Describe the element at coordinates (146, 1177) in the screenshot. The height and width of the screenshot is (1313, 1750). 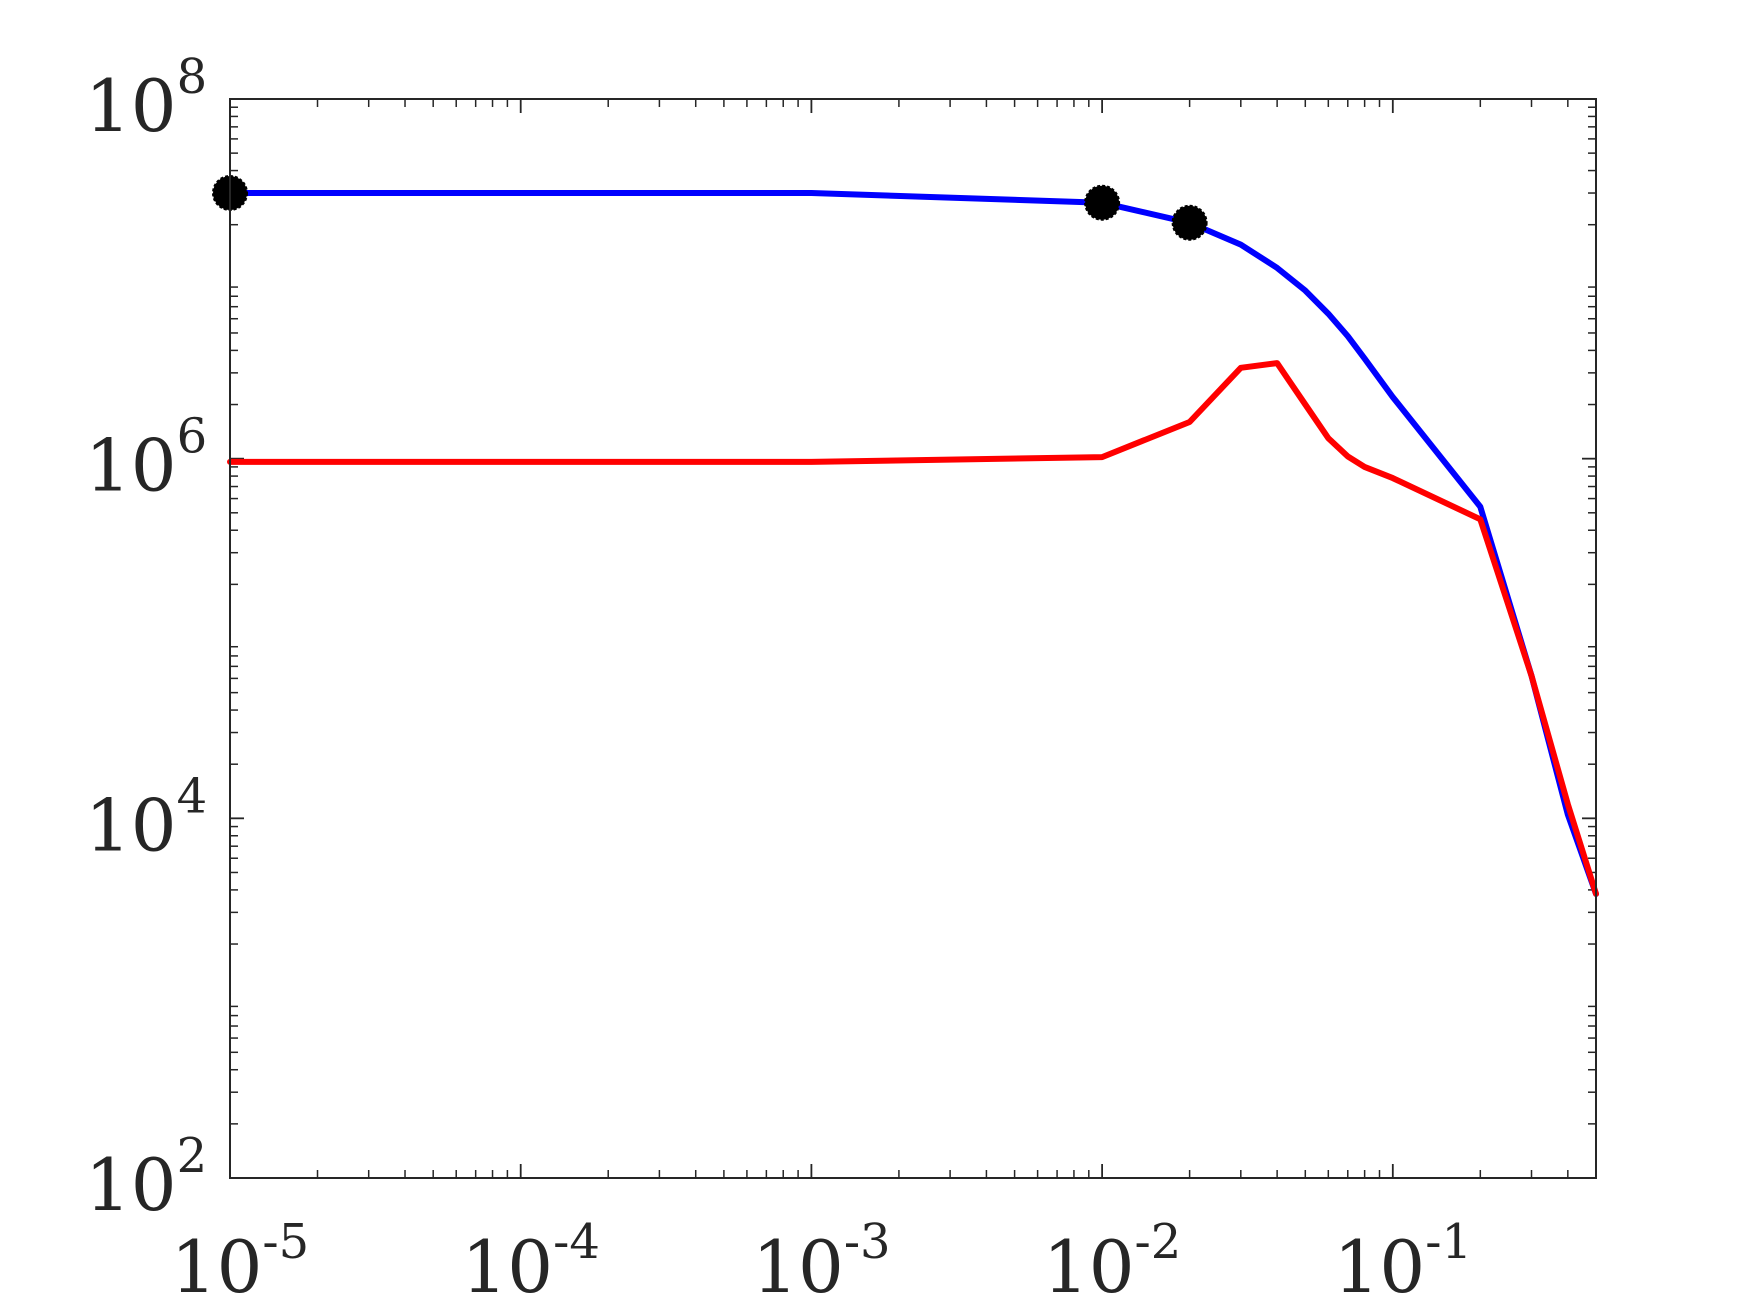
I see `y-tick-label: 10²` at that location.